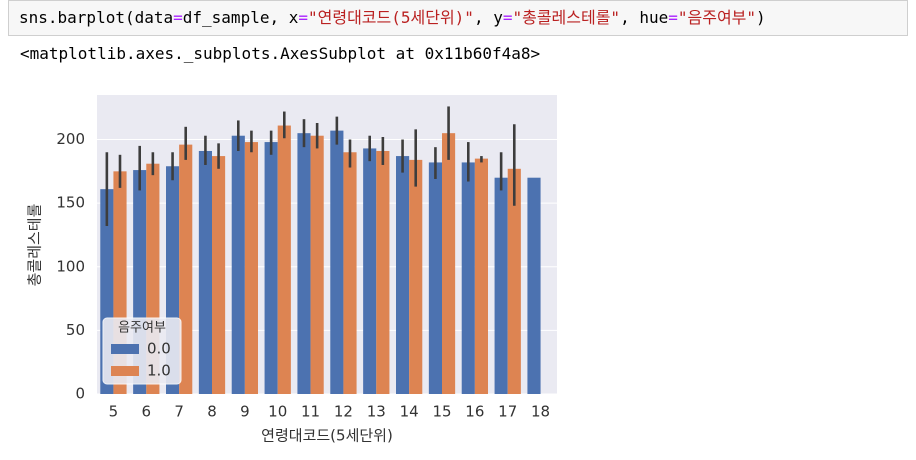 The image size is (916, 460). What do you see at coordinates (441, 412) in the screenshot?
I see `x-tick-label: 15` at bounding box center [441, 412].